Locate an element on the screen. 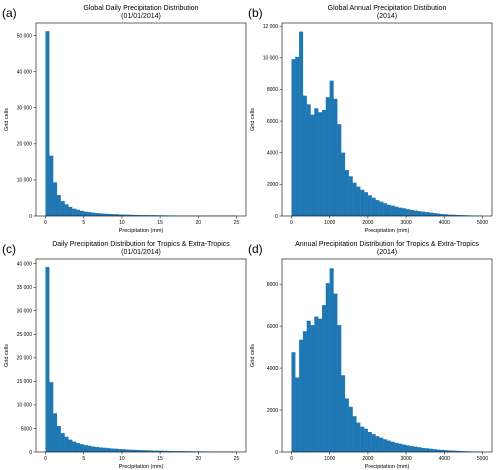 The width and height of the screenshot is (500, 470). y-tick-label: 50 000 is located at coordinates (25, 36).